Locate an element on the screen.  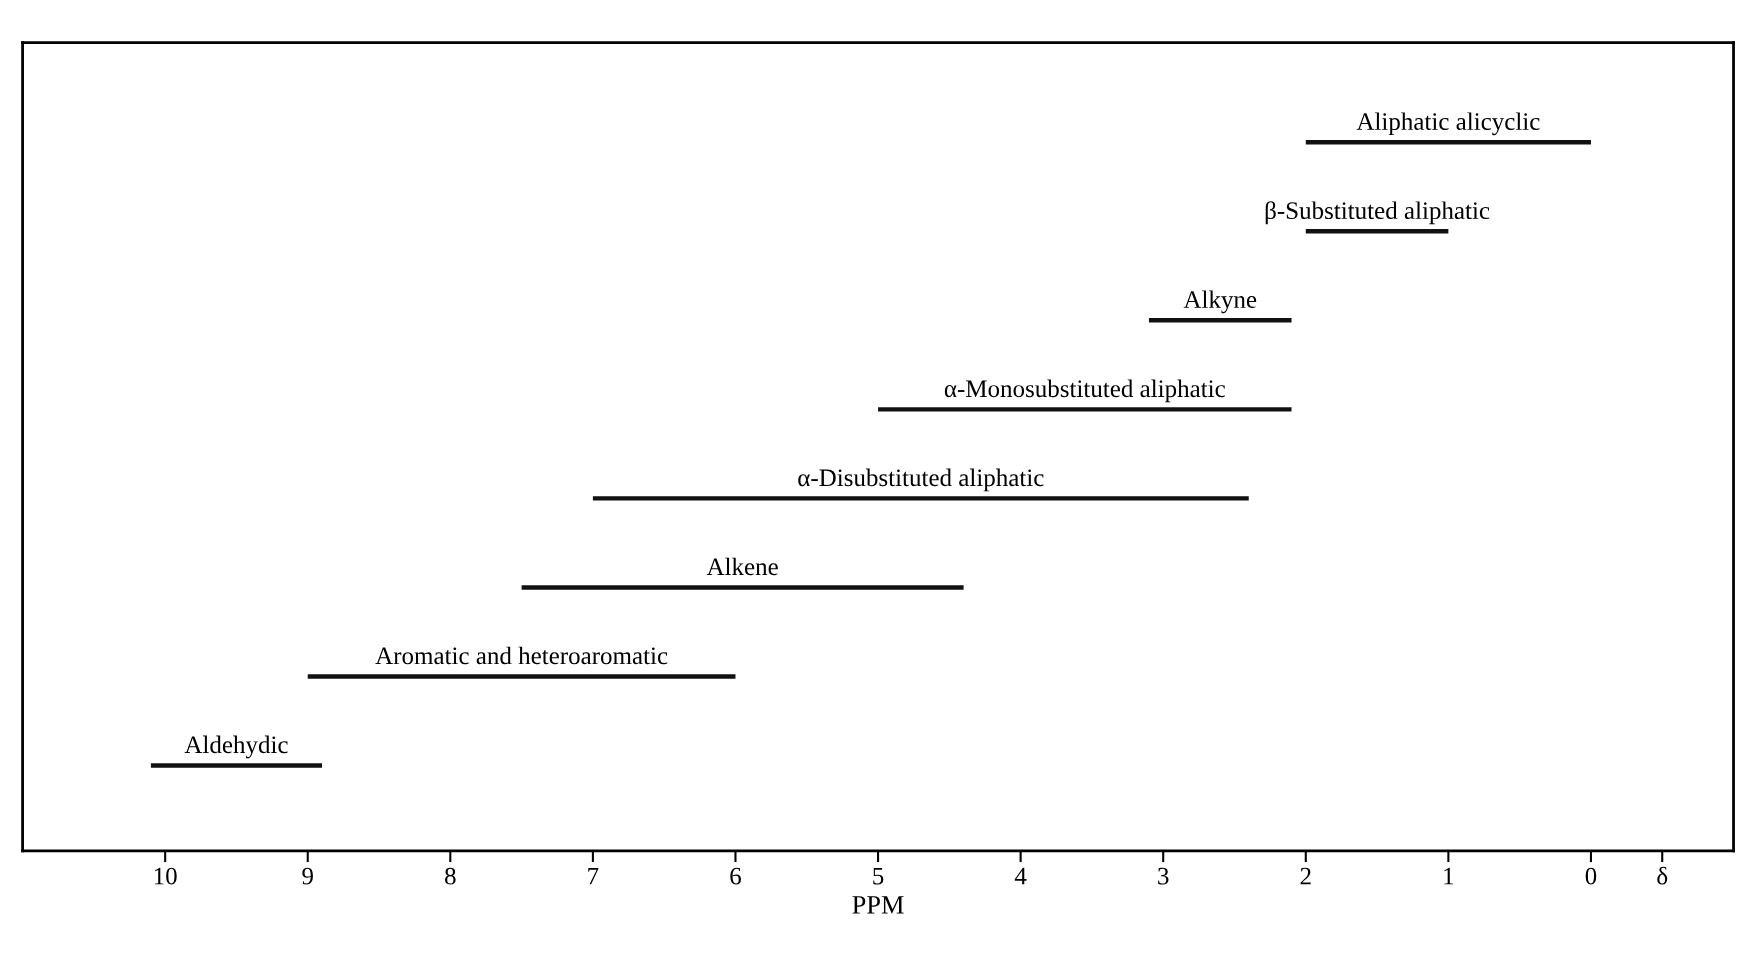
x-tick-label: 9 is located at coordinates (307, 876).